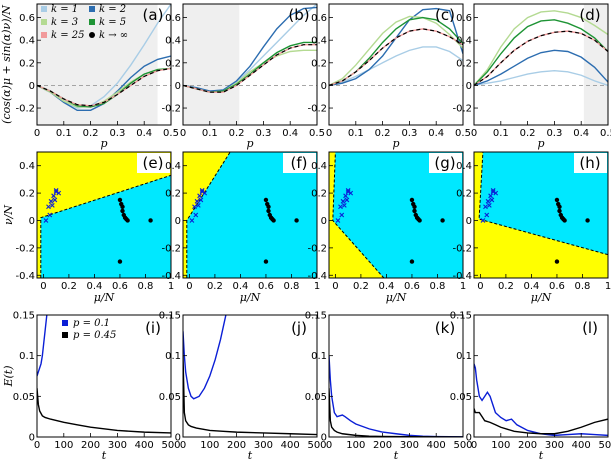 This screenshot has width=611, height=462. What do you see at coordinates (589, 163) in the screenshot?
I see `panel-label: (h)` at bounding box center [589, 163].